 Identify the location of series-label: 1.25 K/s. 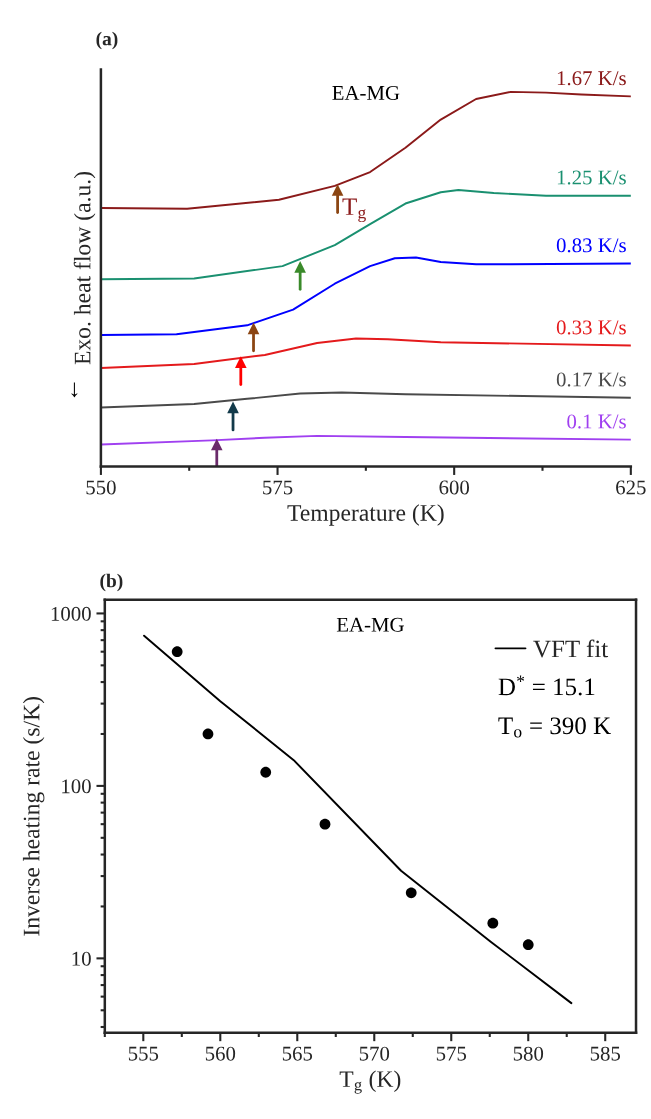
(591, 177).